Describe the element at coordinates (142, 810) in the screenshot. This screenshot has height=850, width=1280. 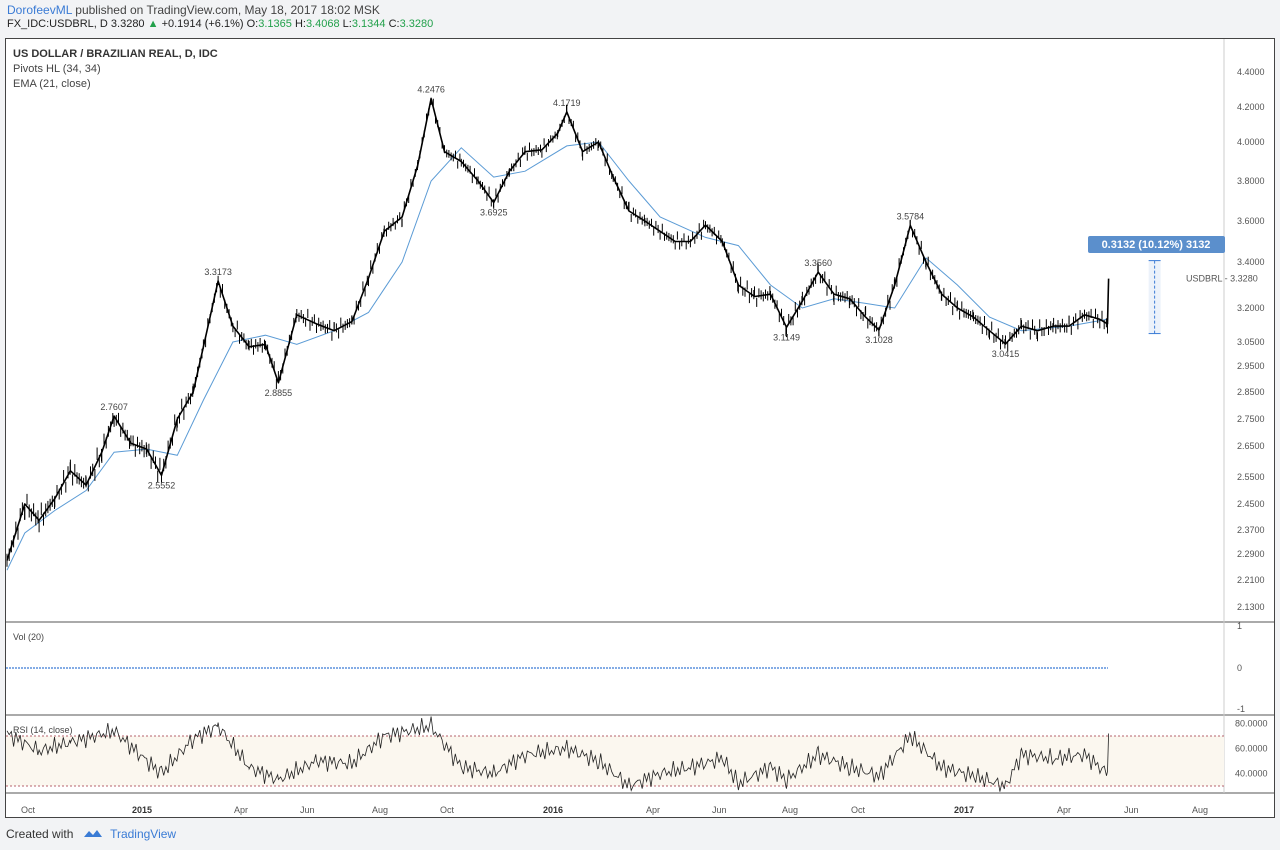
I see `time-axis-label: 2015` at that location.